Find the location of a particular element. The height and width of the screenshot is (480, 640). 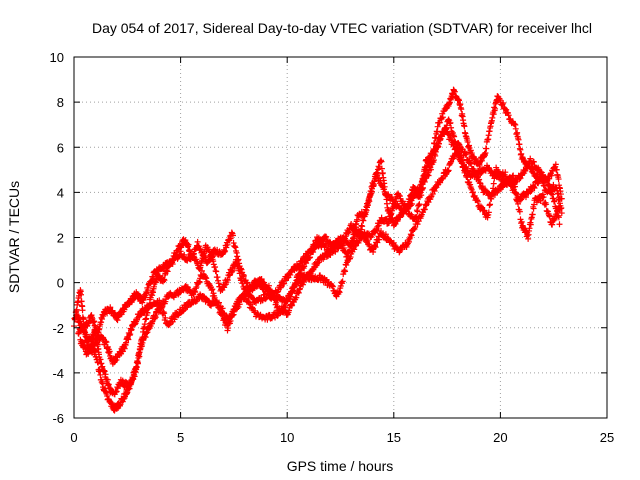

y-tick-label: -4 is located at coordinates (58, 373).